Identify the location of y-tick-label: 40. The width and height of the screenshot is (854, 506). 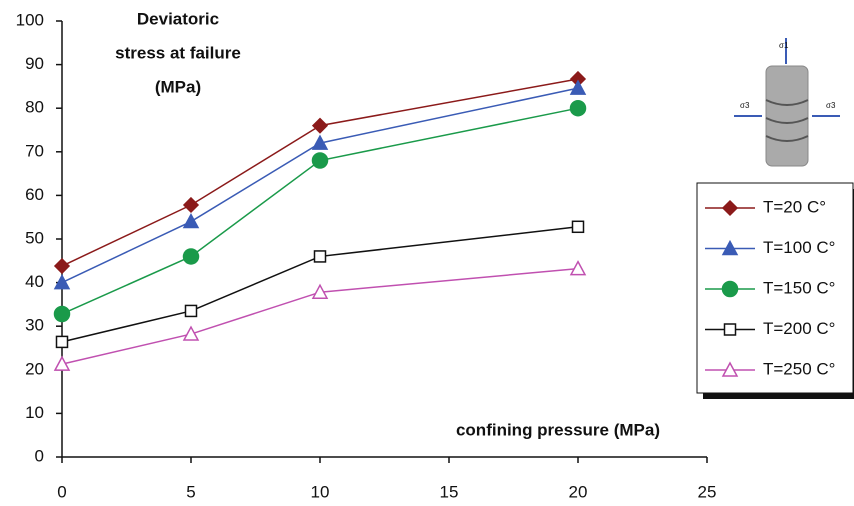
(34, 281).